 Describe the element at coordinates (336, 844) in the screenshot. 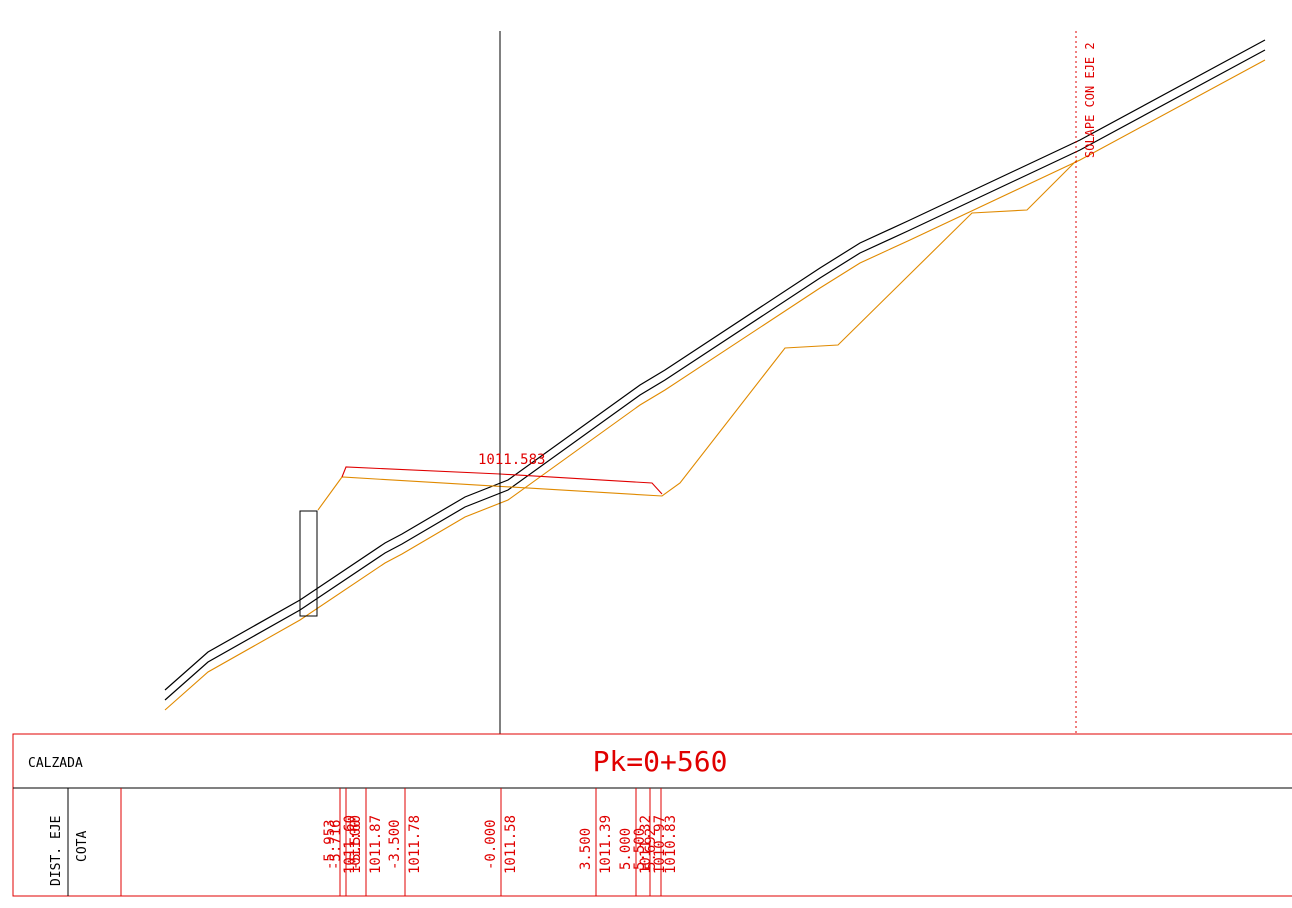

I see `band-dist-value: -5.716` at that location.